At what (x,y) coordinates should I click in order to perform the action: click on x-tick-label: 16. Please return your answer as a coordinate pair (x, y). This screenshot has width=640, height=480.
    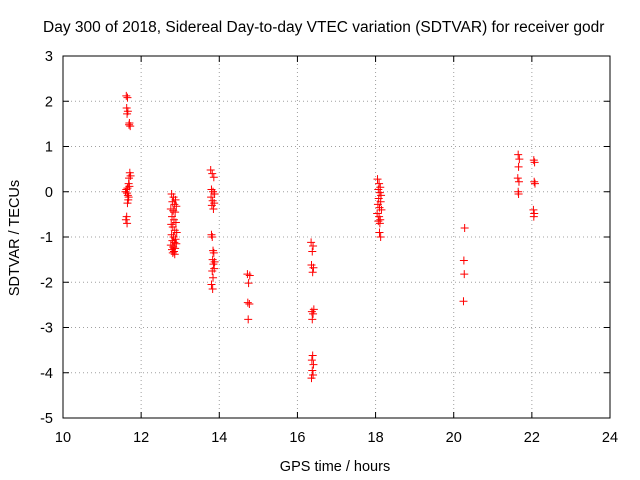
    Looking at the image, I should click on (297, 438).